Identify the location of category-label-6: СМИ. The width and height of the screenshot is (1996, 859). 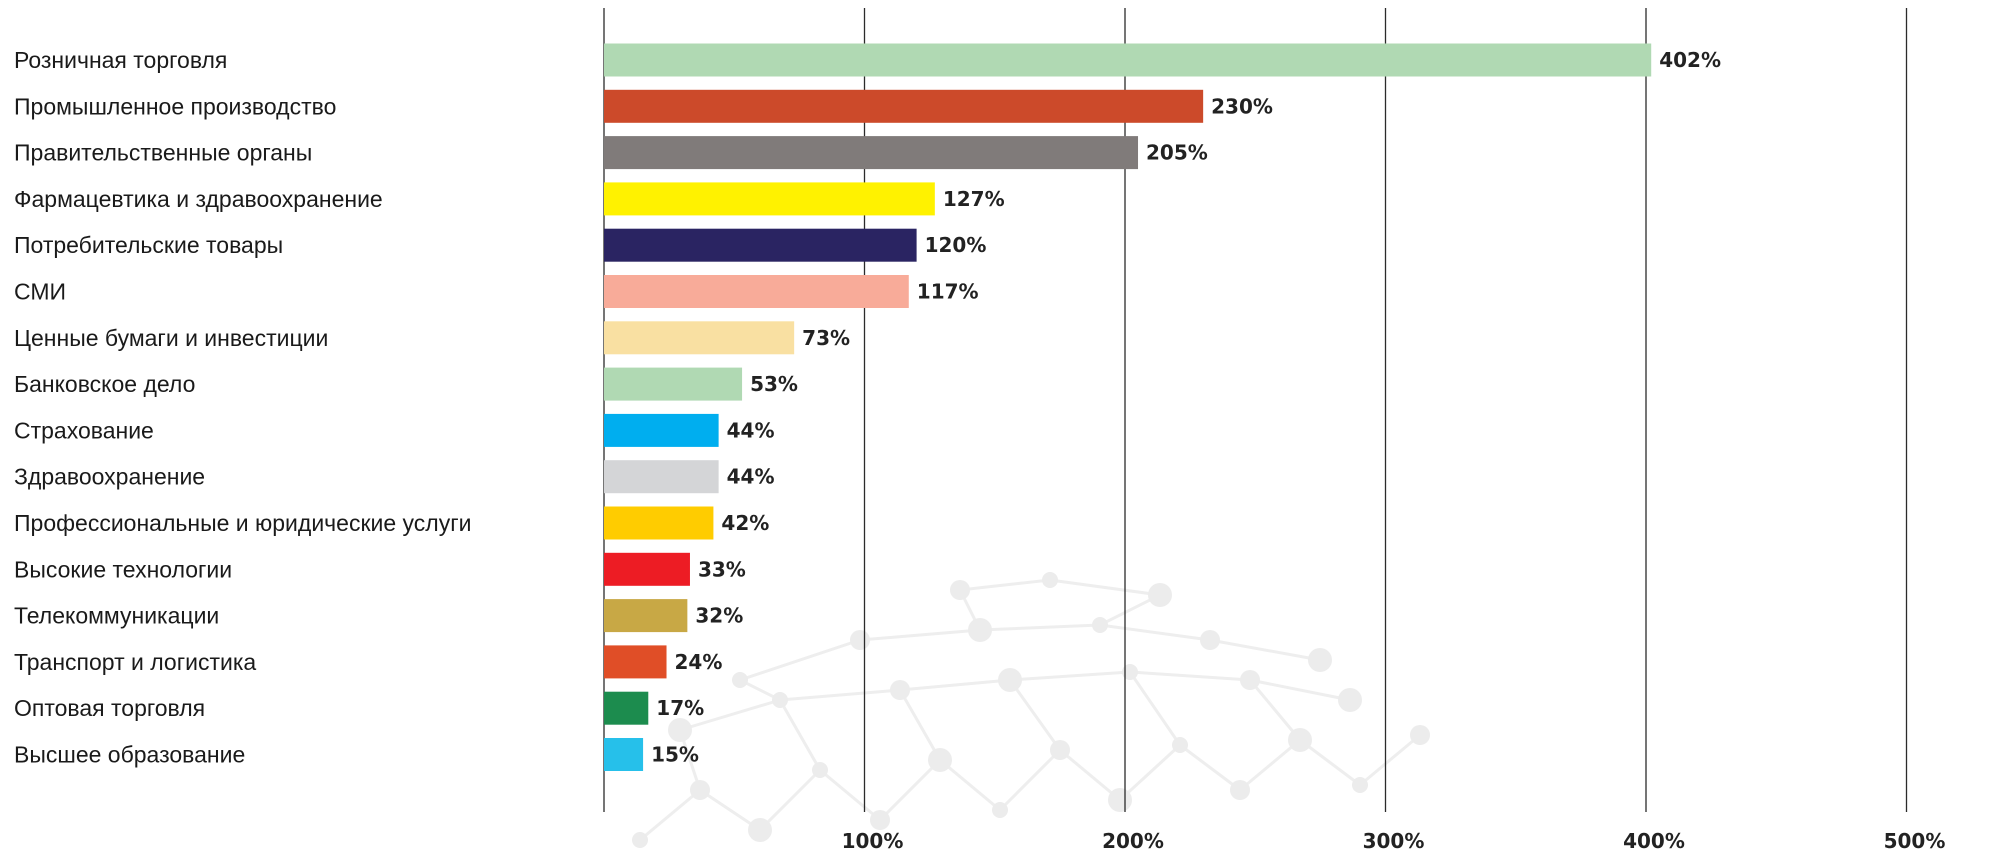
(40, 292).